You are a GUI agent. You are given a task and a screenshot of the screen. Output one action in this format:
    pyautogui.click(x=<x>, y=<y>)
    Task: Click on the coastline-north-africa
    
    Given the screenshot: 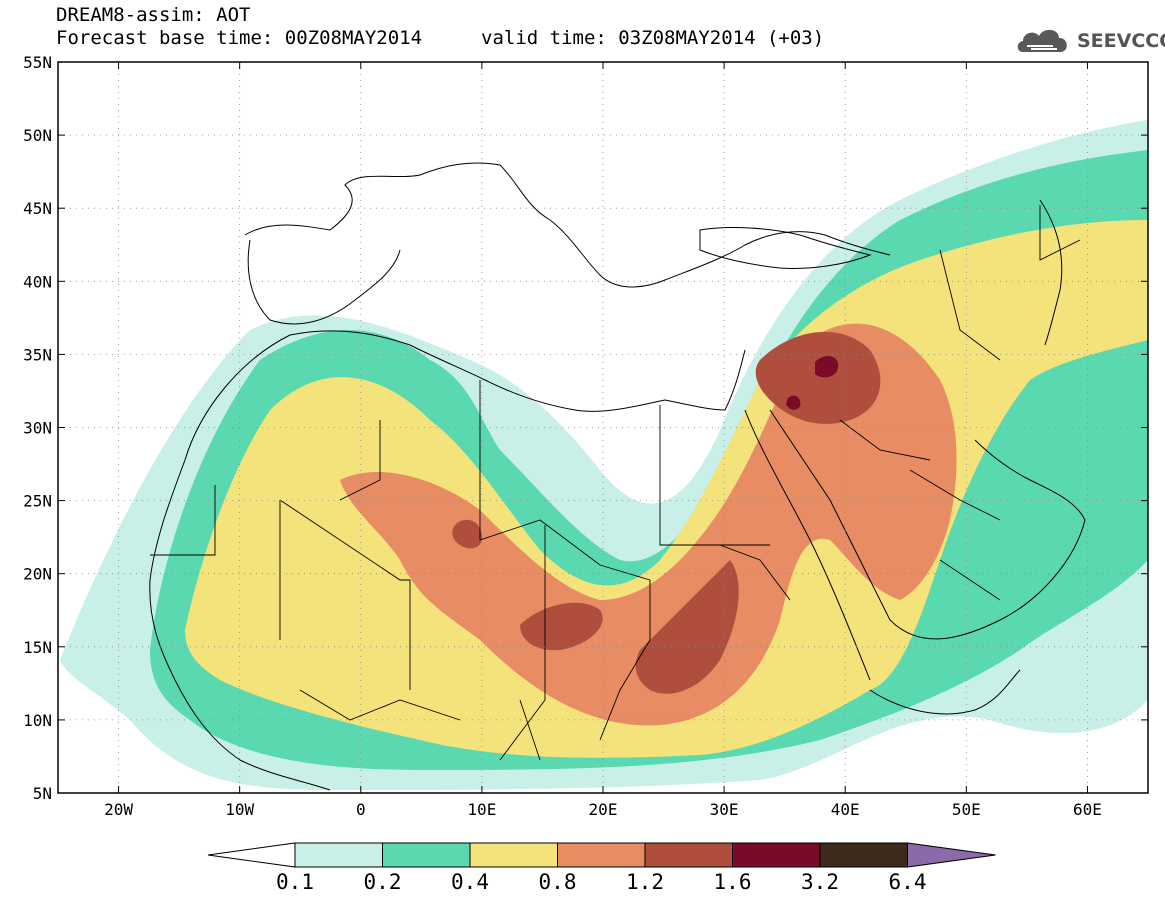 What is the action you would take?
    pyautogui.click(x=465, y=395)
    